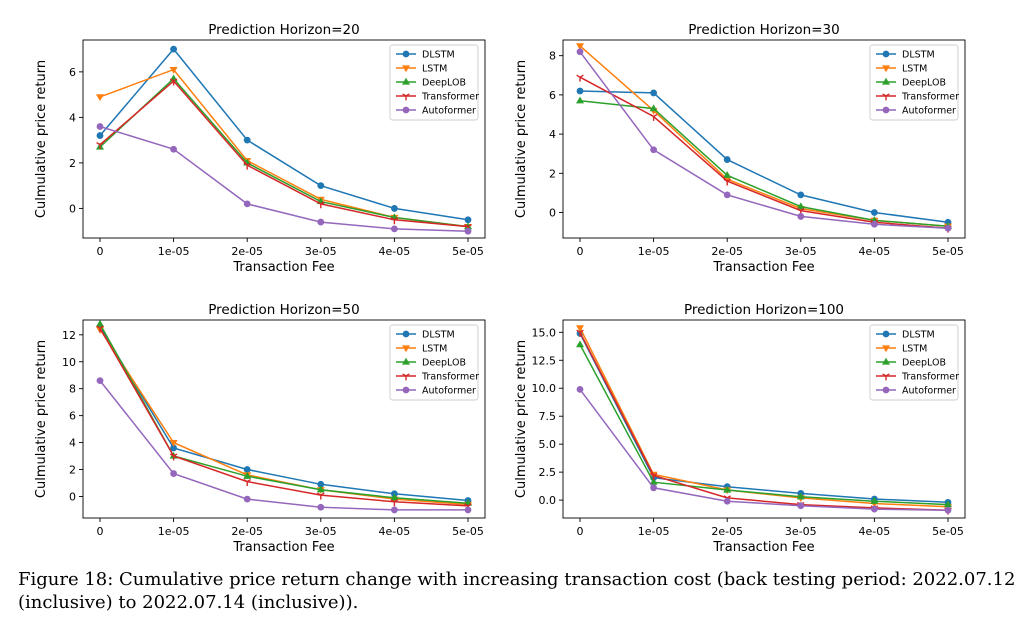 This screenshot has height=630, width=1035. I want to click on x-tick-label: 2e-05, so click(727, 531).